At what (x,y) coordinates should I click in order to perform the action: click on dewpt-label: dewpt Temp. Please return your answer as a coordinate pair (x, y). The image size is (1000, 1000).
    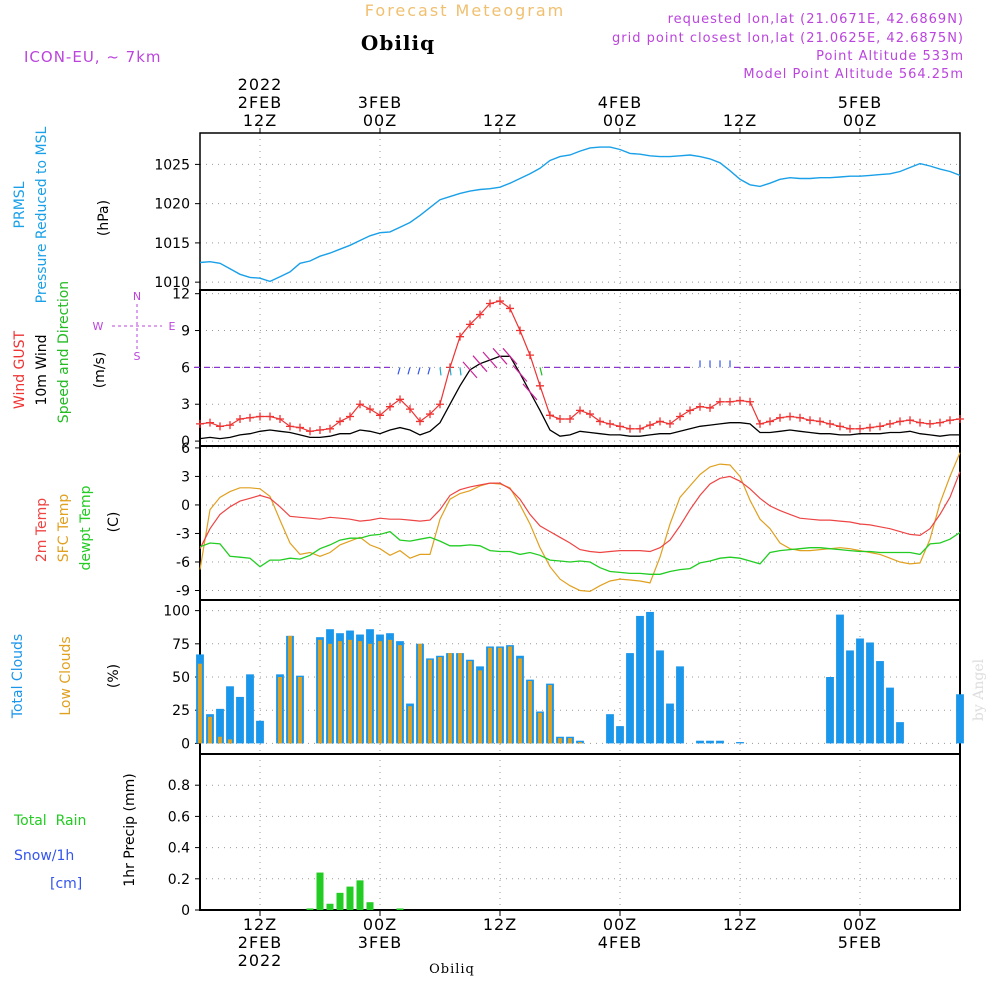
    Looking at the image, I should click on (86, 527).